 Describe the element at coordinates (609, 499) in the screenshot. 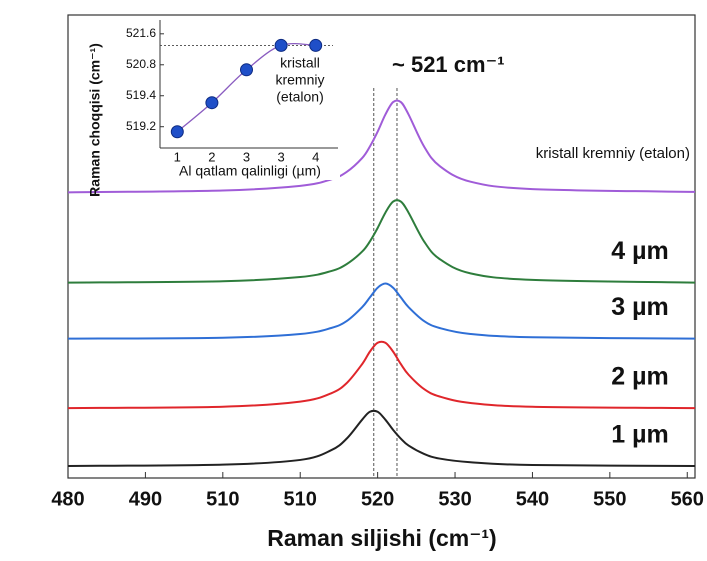

I see `x-tick-label: 550` at that location.